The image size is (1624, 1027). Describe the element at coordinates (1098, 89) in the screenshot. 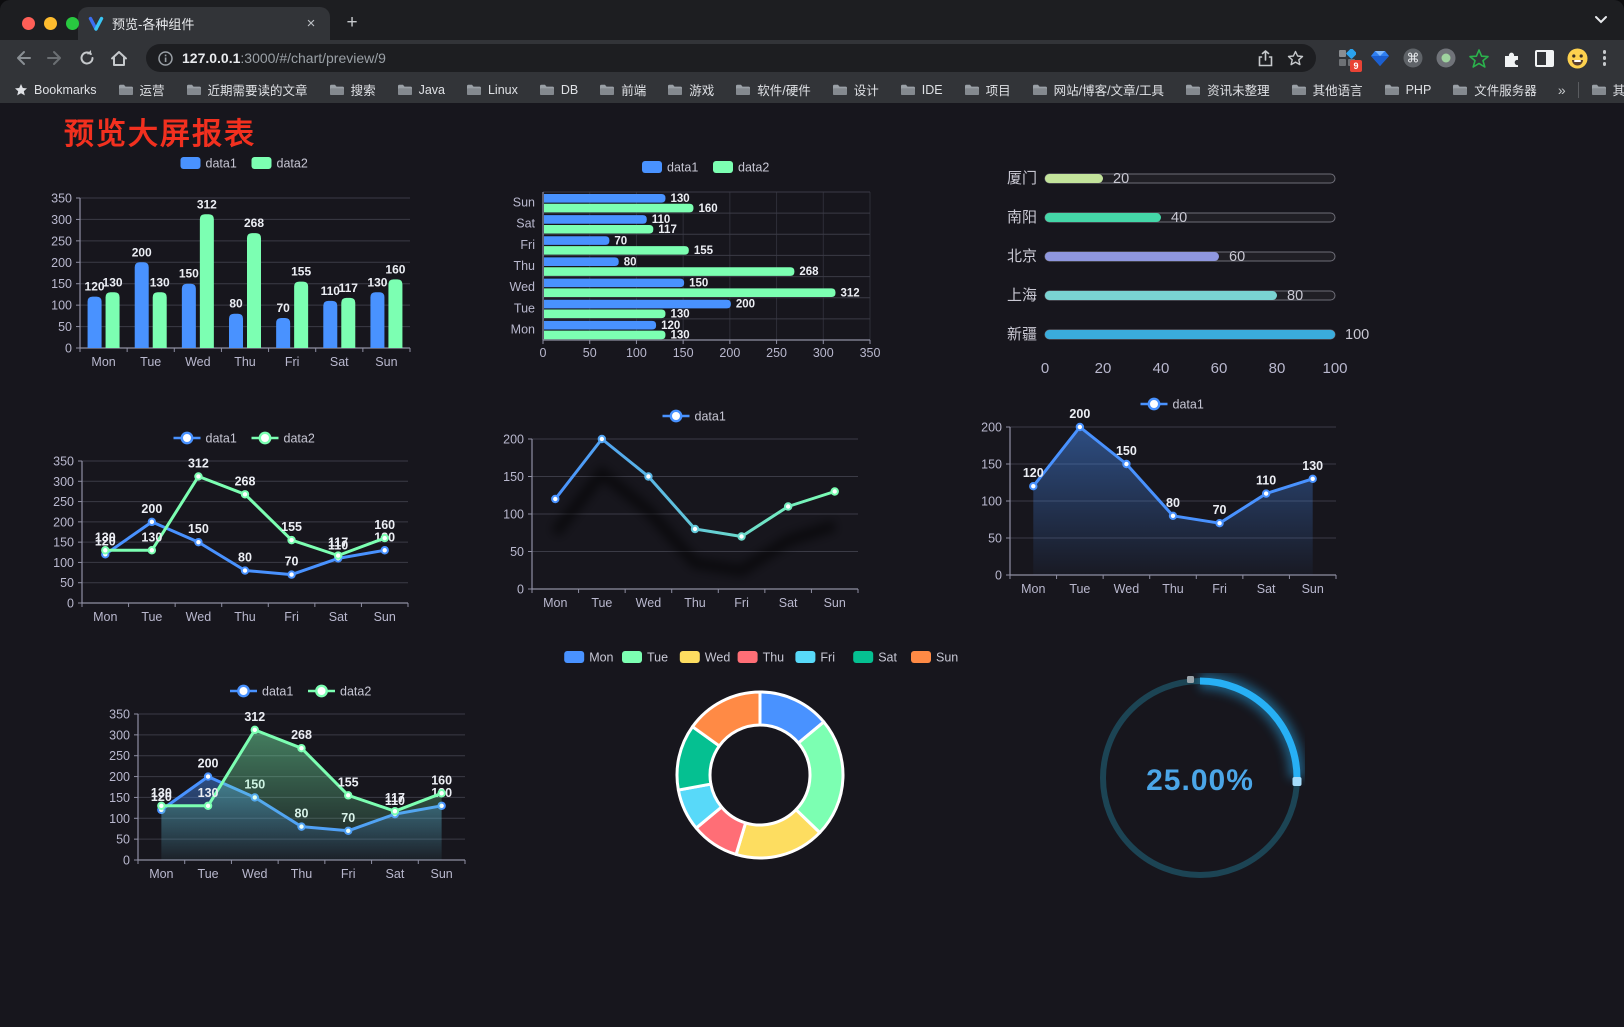

I see `bookmark-folder: 网站/博客/文章/工具` at that location.